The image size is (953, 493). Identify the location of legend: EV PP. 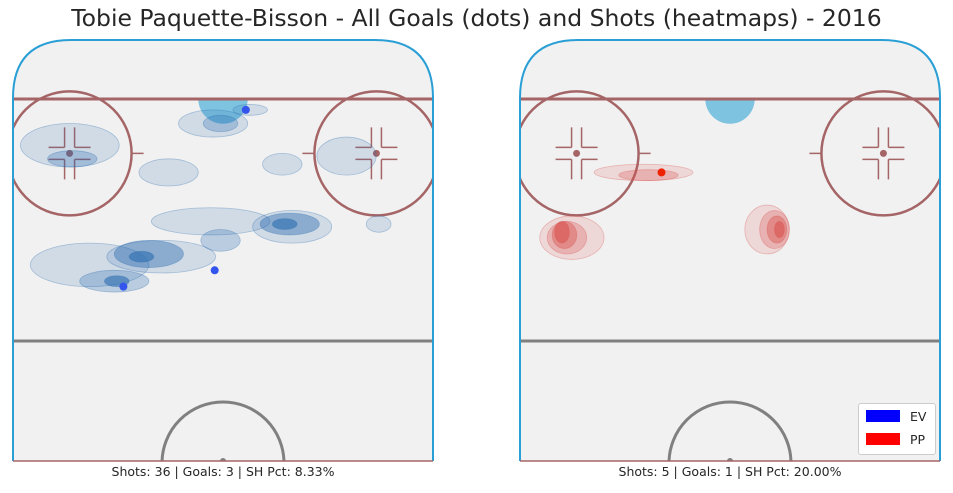
(897, 429).